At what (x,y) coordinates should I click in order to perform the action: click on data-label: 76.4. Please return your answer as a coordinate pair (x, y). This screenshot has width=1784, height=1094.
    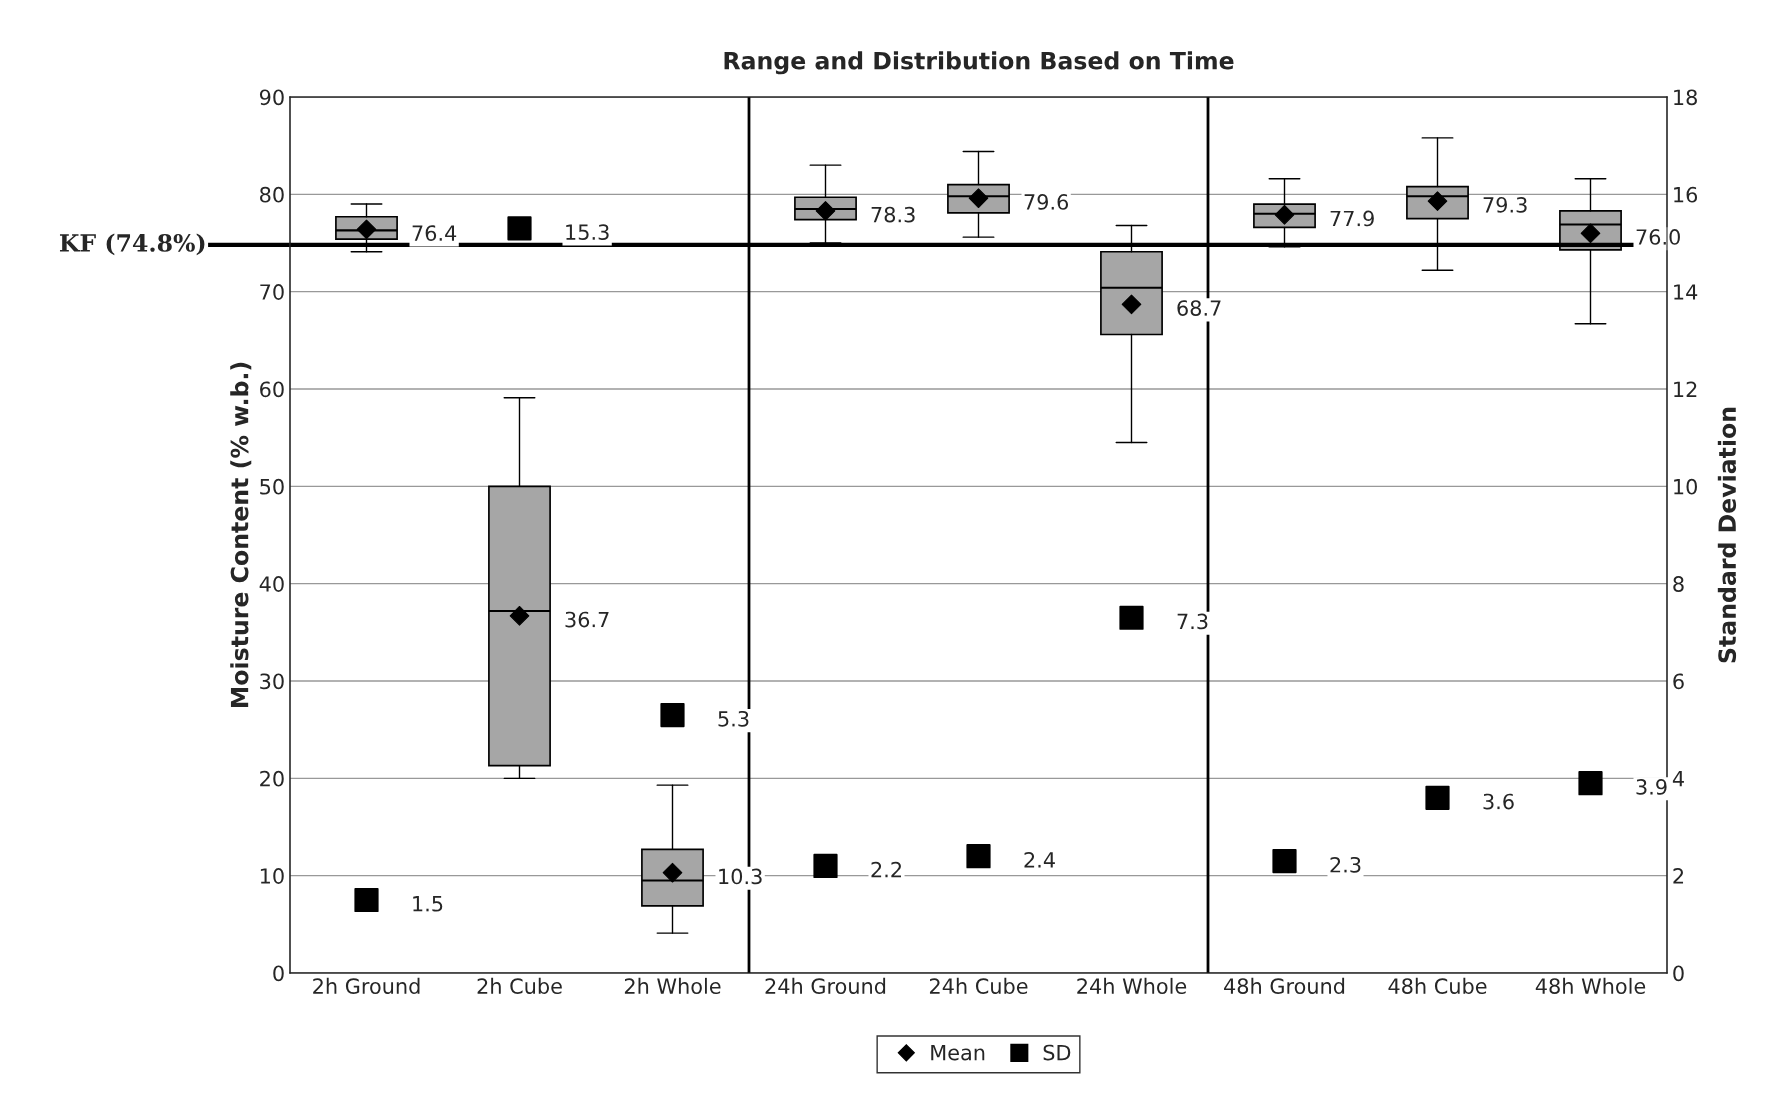
    Looking at the image, I should click on (434, 233).